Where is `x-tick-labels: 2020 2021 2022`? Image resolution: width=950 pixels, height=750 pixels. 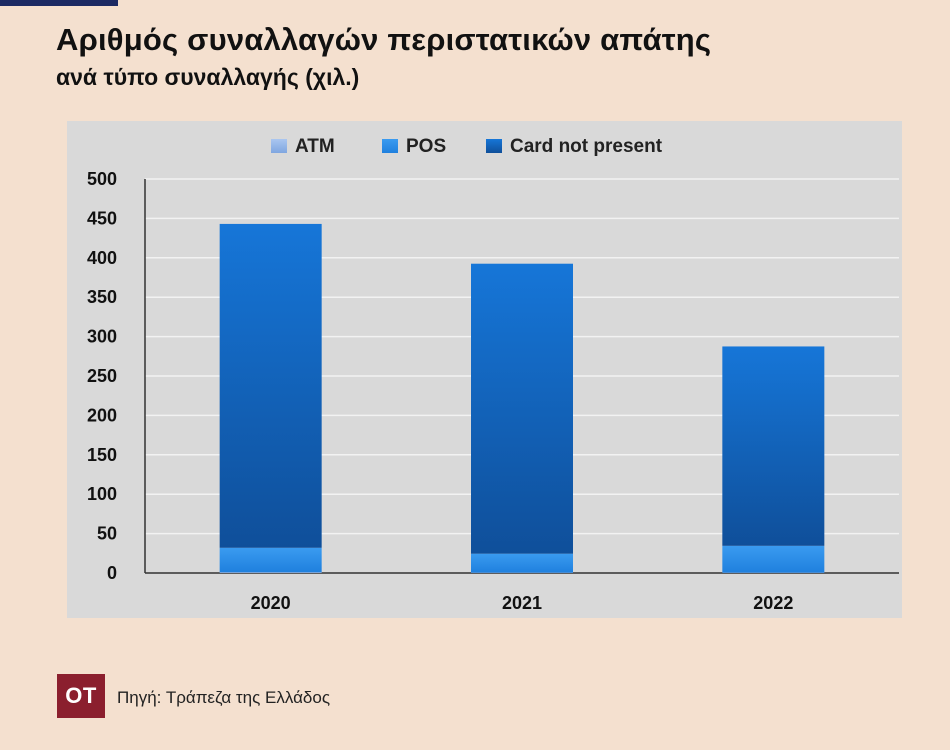 x-tick-labels: 2020 2021 2022 is located at coordinates (522, 603).